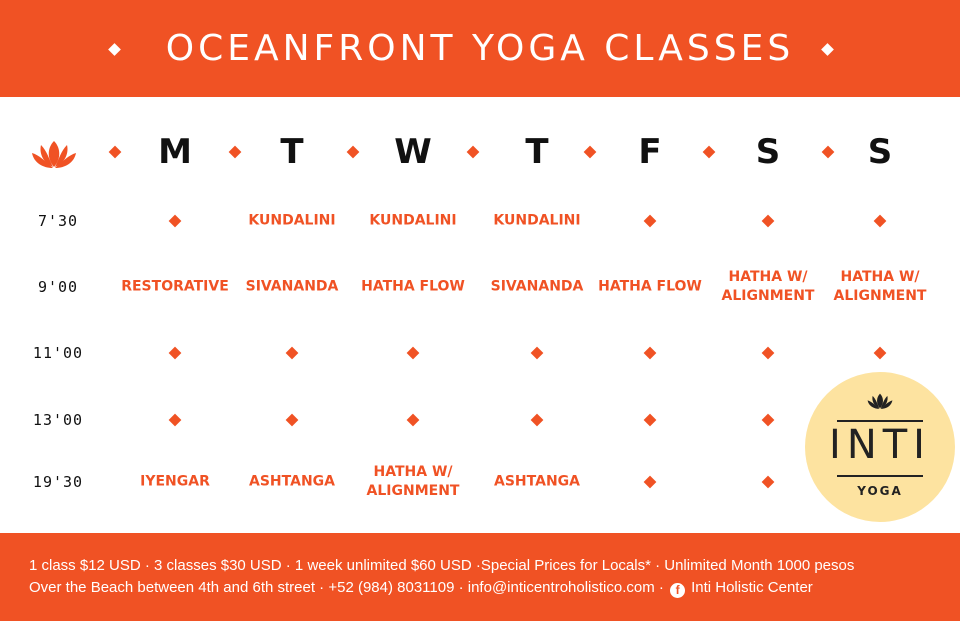 The image size is (960, 621). Describe the element at coordinates (175, 286) in the screenshot. I see `class-cell: RESTORATIVE` at that location.